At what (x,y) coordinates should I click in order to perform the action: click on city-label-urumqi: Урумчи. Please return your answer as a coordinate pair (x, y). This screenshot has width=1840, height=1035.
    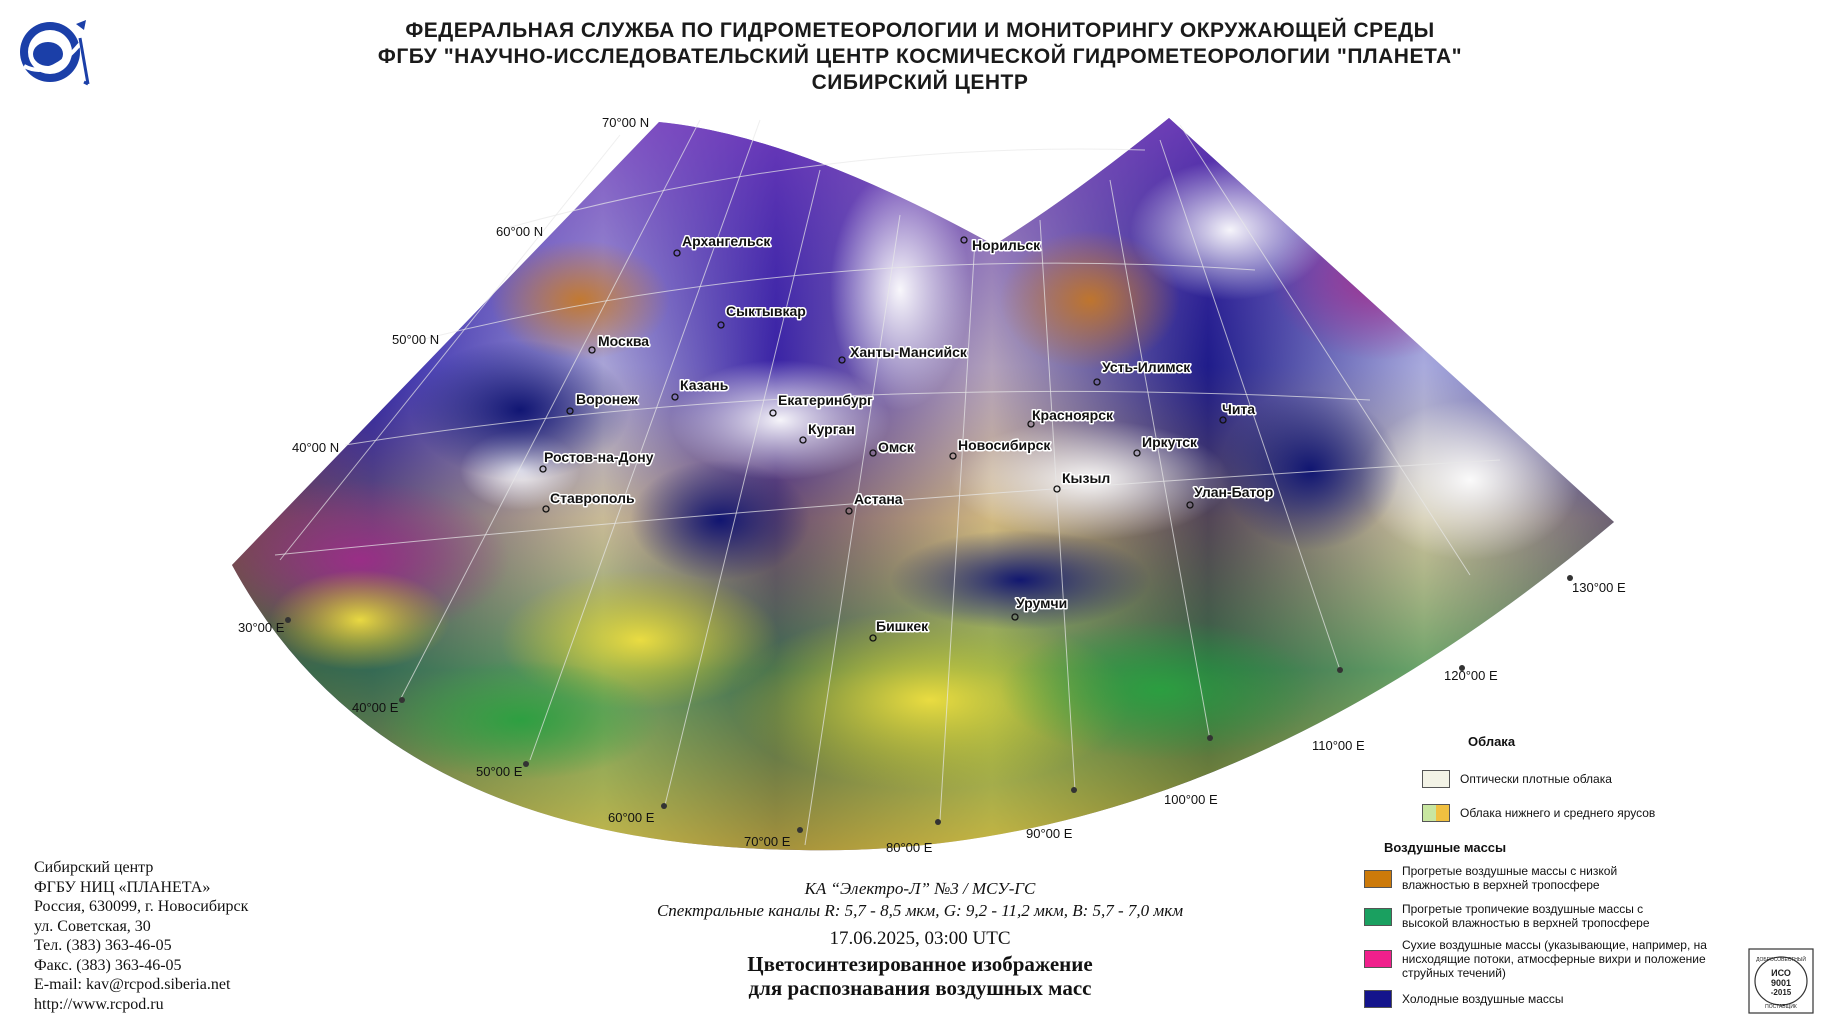
    Looking at the image, I should click on (1041, 603).